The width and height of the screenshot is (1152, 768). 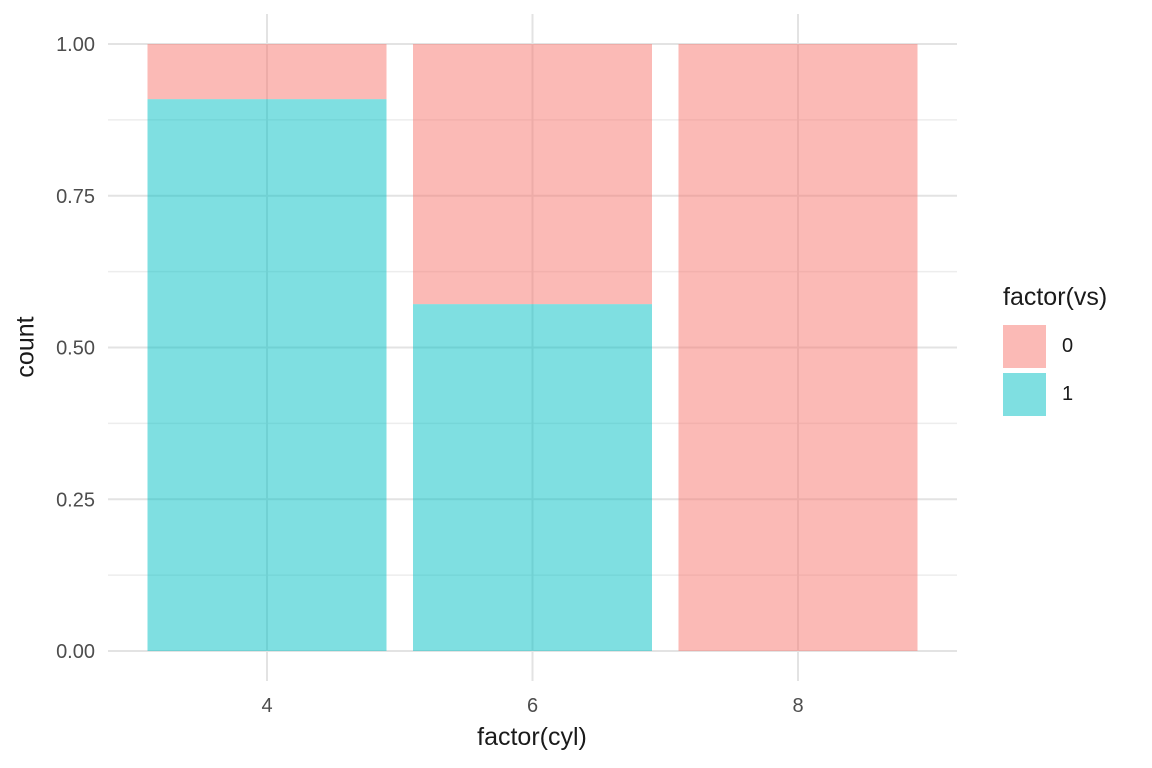 What do you see at coordinates (267, 72) in the screenshot?
I see `bar-segment-cyl4-vs0` at bounding box center [267, 72].